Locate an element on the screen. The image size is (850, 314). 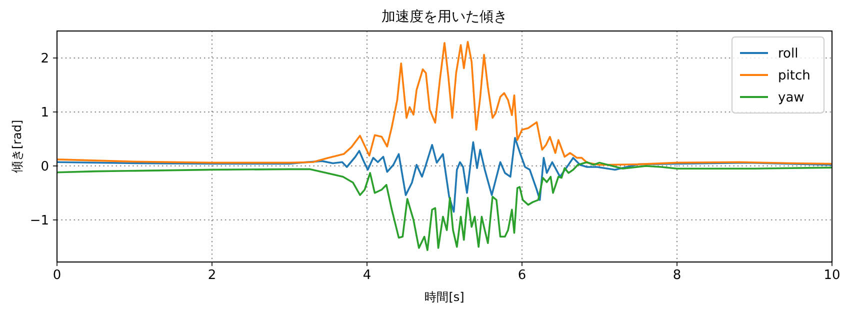
x-tick-label: 6 is located at coordinates (522, 275).